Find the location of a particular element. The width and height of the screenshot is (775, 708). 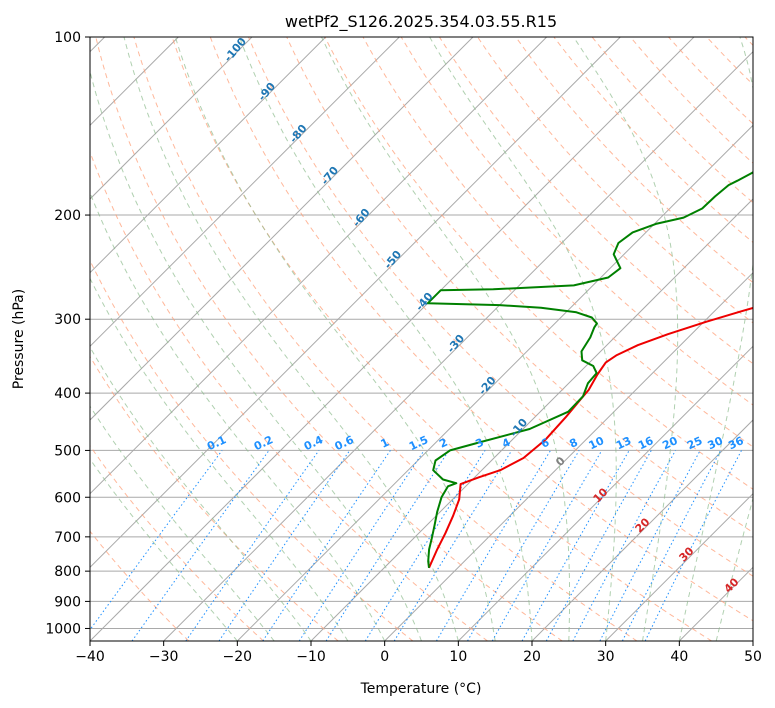

y-tick-label: 100 is located at coordinates (67, 38).